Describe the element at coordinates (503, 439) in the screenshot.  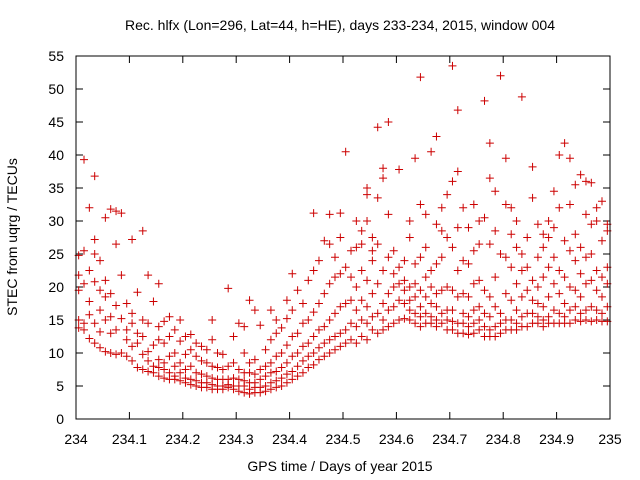
I see `x-tick-label: 234.8` at that location.